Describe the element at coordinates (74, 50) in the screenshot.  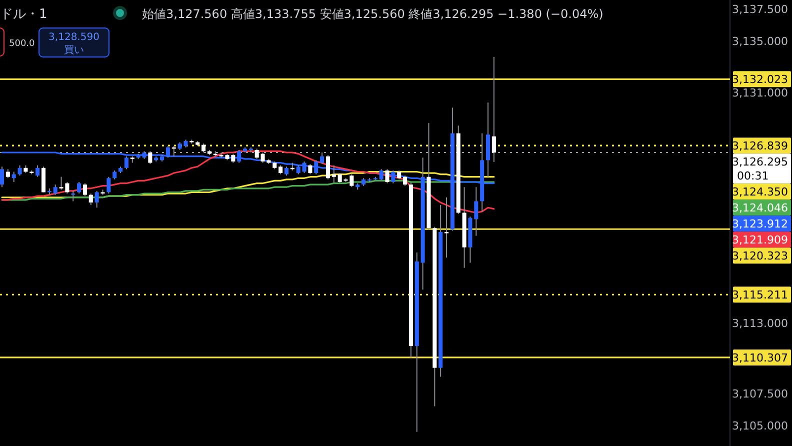
I see `annotation: 買い` at that location.